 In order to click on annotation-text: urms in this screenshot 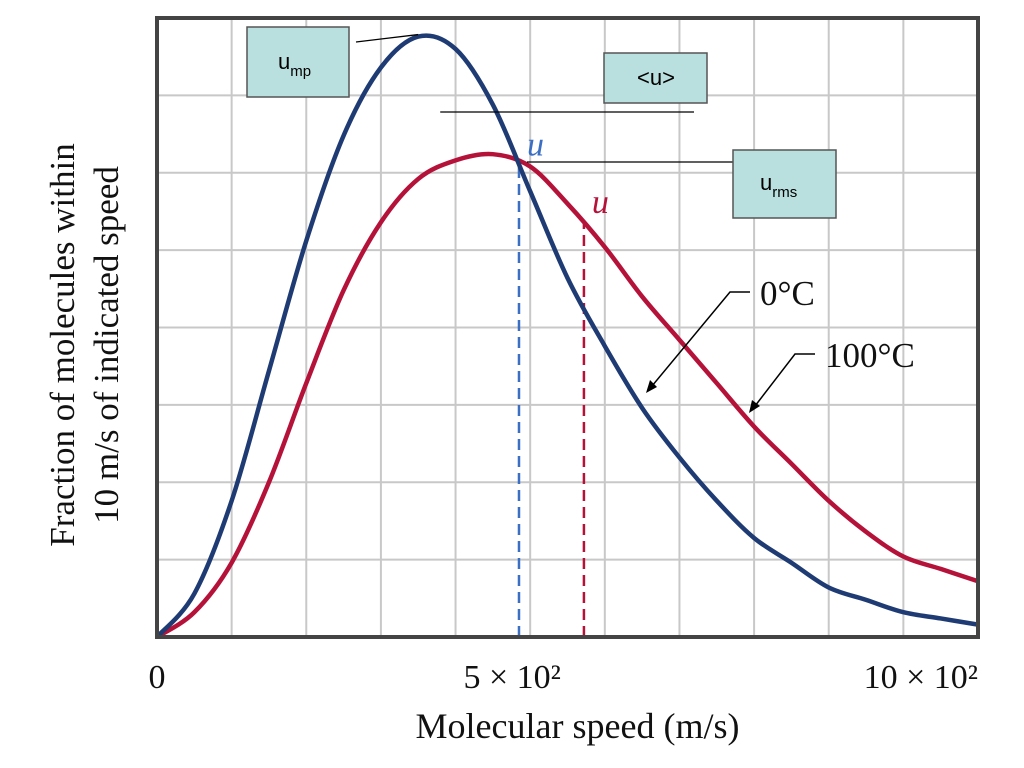, I will do `click(778, 185)`.